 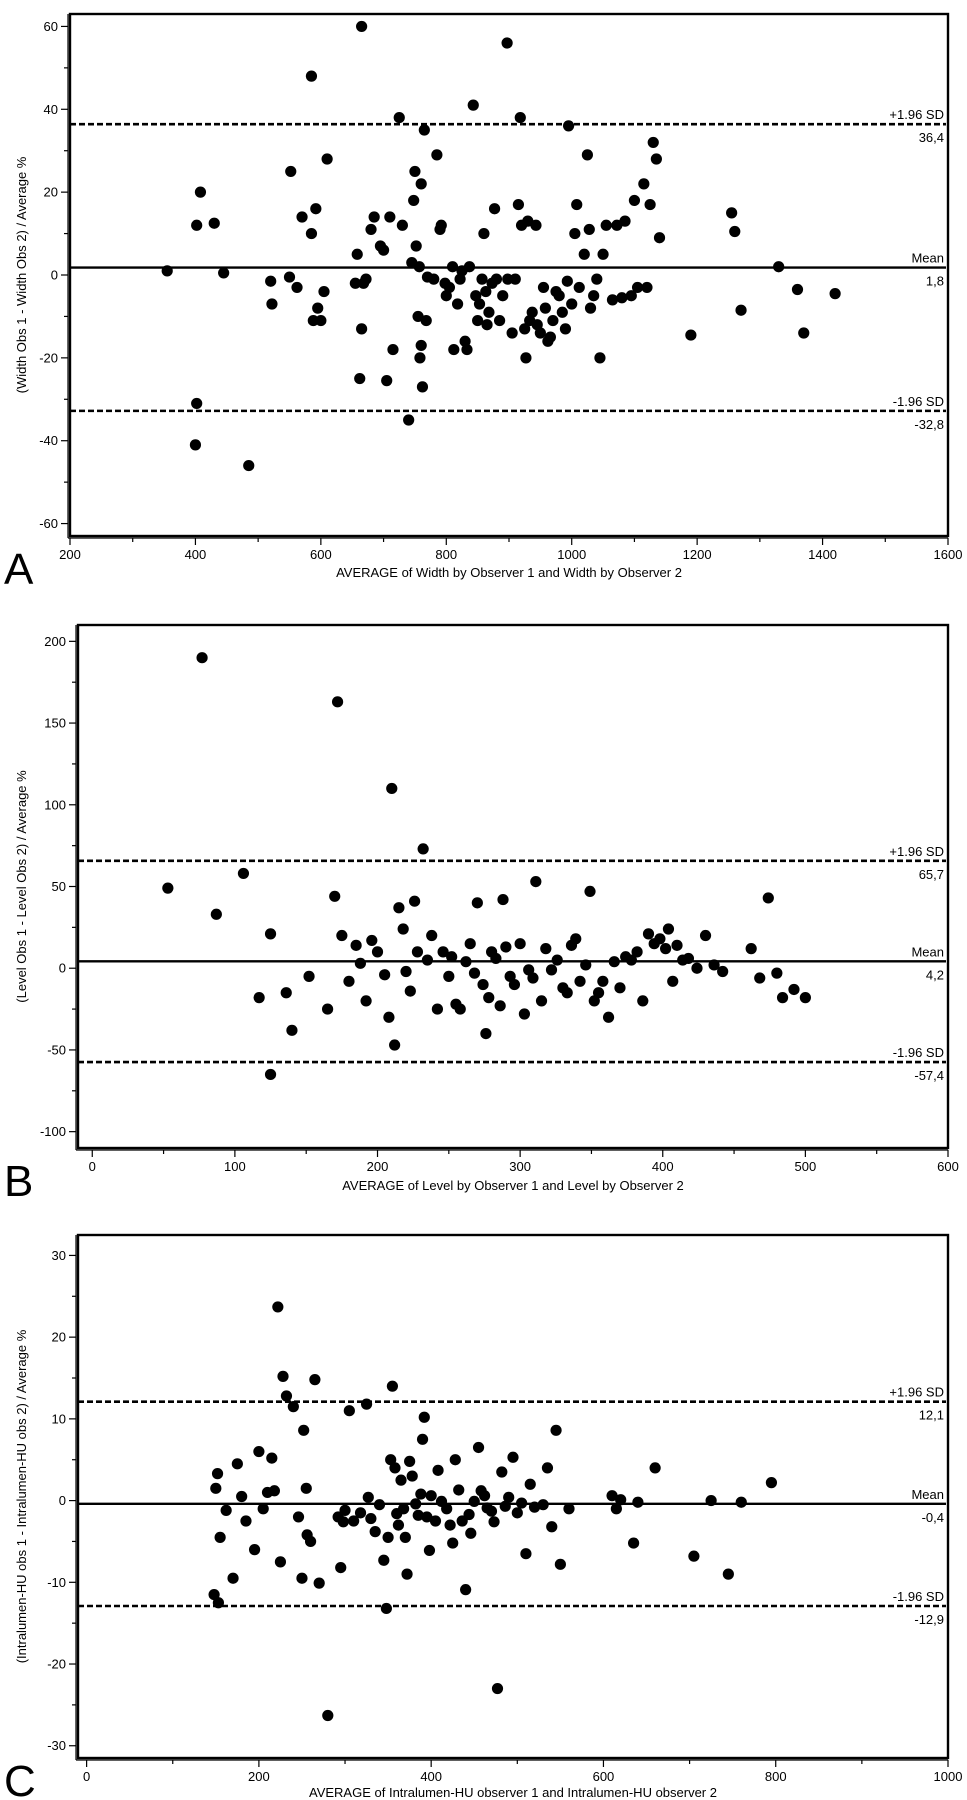 I want to click on upper-line-value: 36,4, so click(x=931, y=137).